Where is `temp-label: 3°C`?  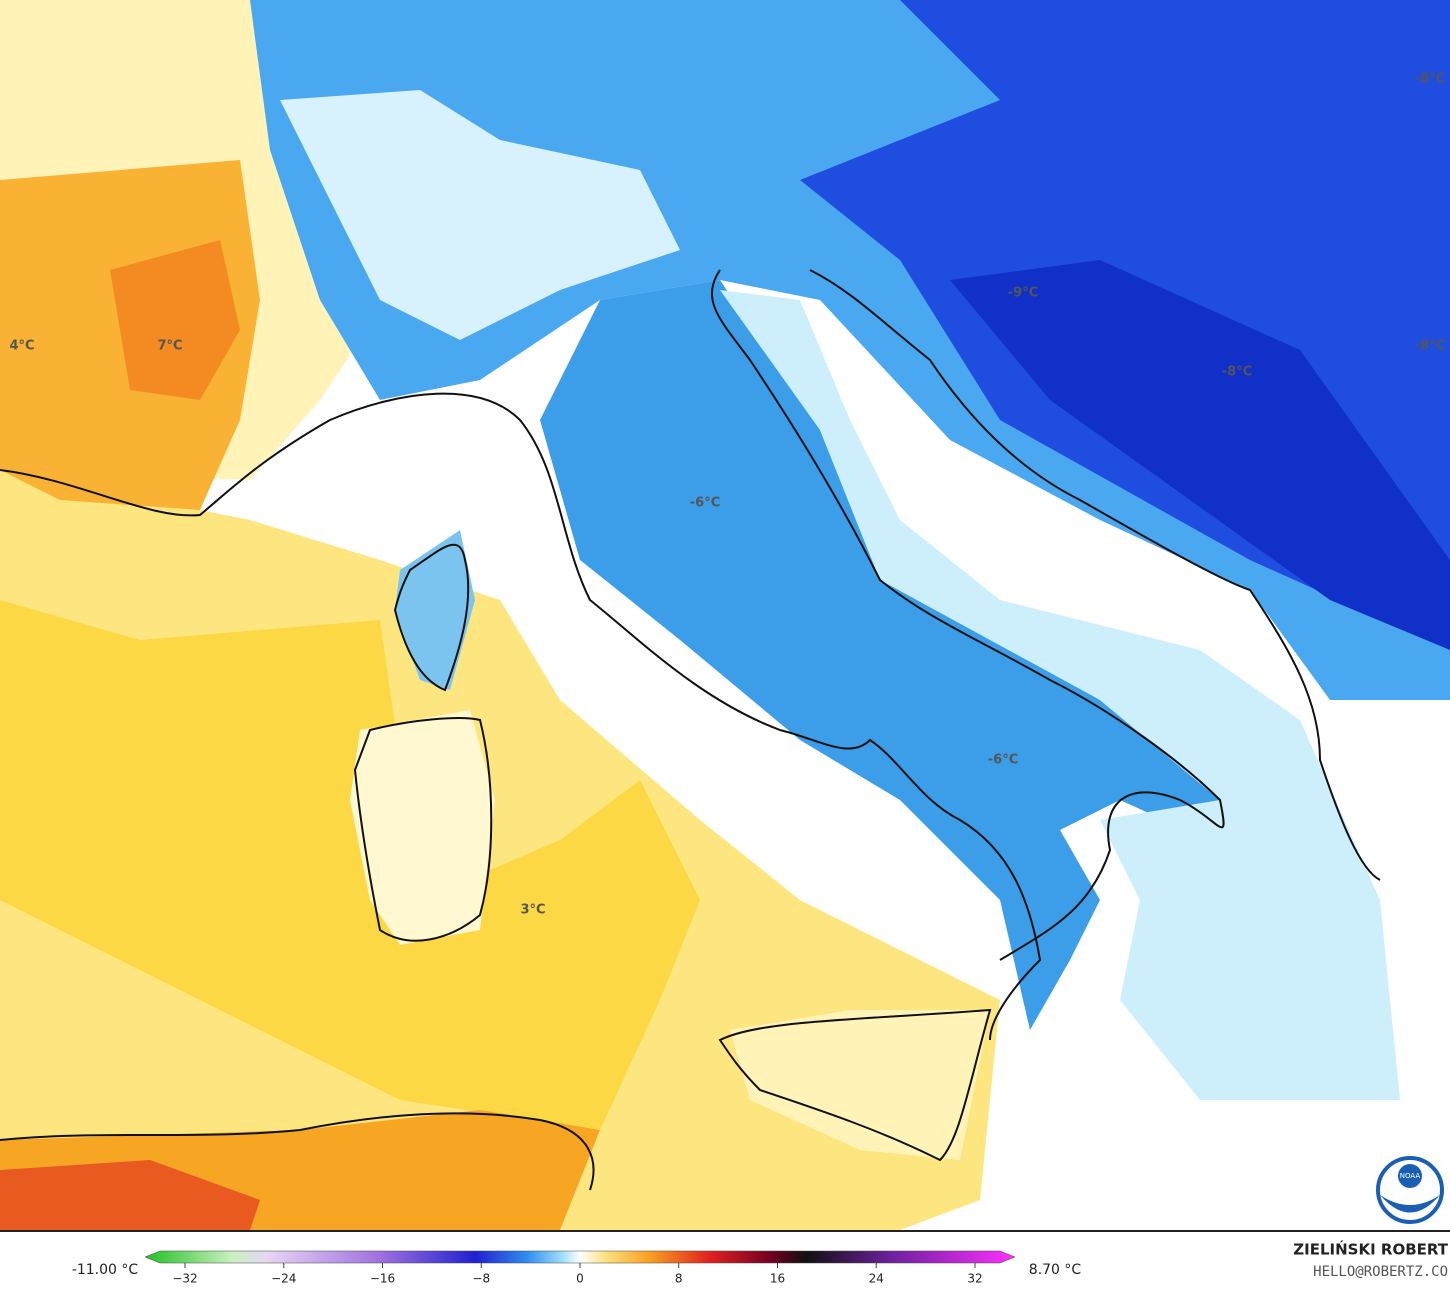 temp-label: 3°C is located at coordinates (532, 910).